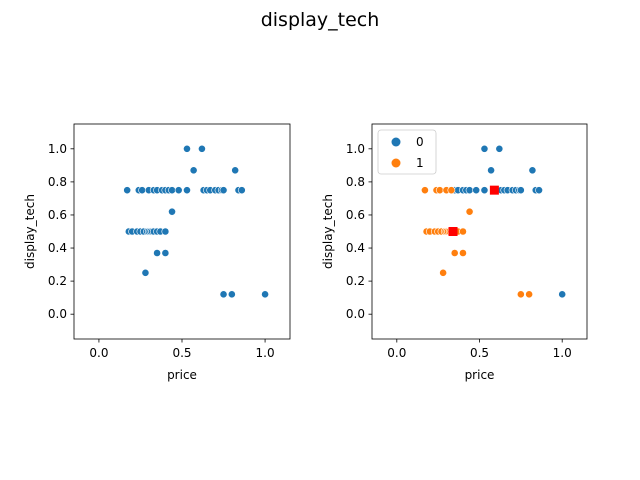 This screenshot has width=640, height=480. Describe the element at coordinates (420, 163) in the screenshot. I see `legend-label: 1` at that location.